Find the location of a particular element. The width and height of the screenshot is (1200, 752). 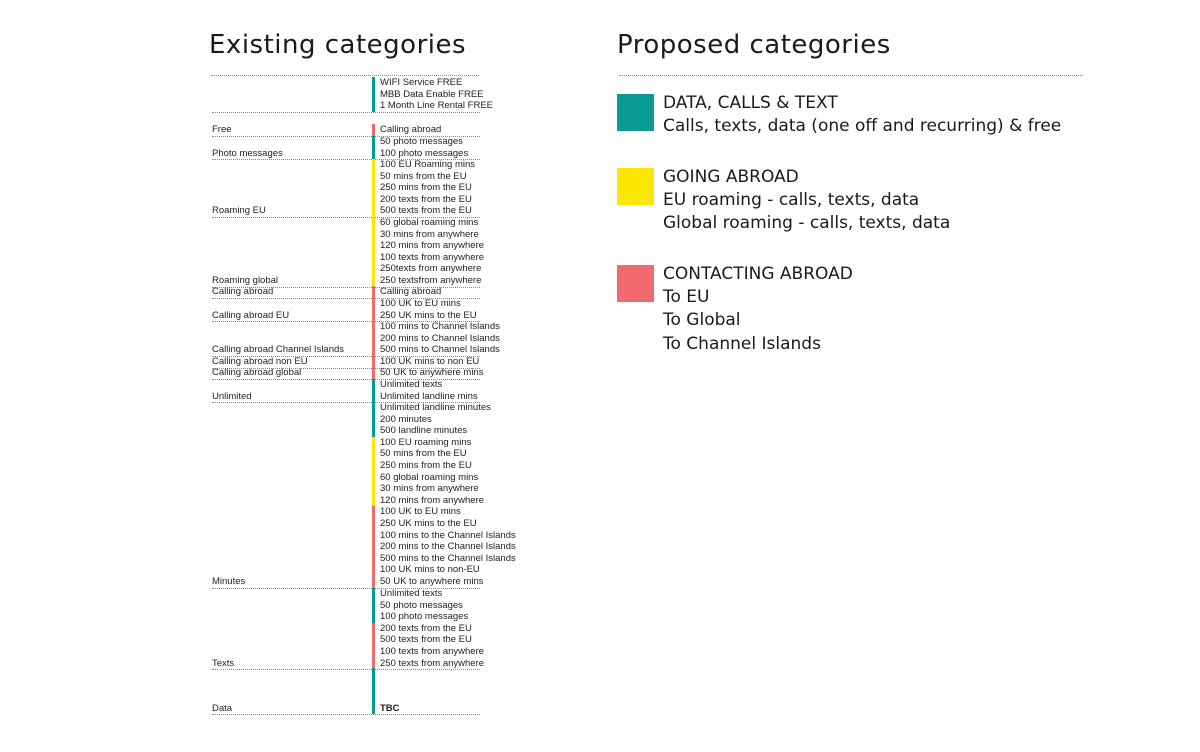

item-label: WIFI Service FREE is located at coordinates (421, 82).